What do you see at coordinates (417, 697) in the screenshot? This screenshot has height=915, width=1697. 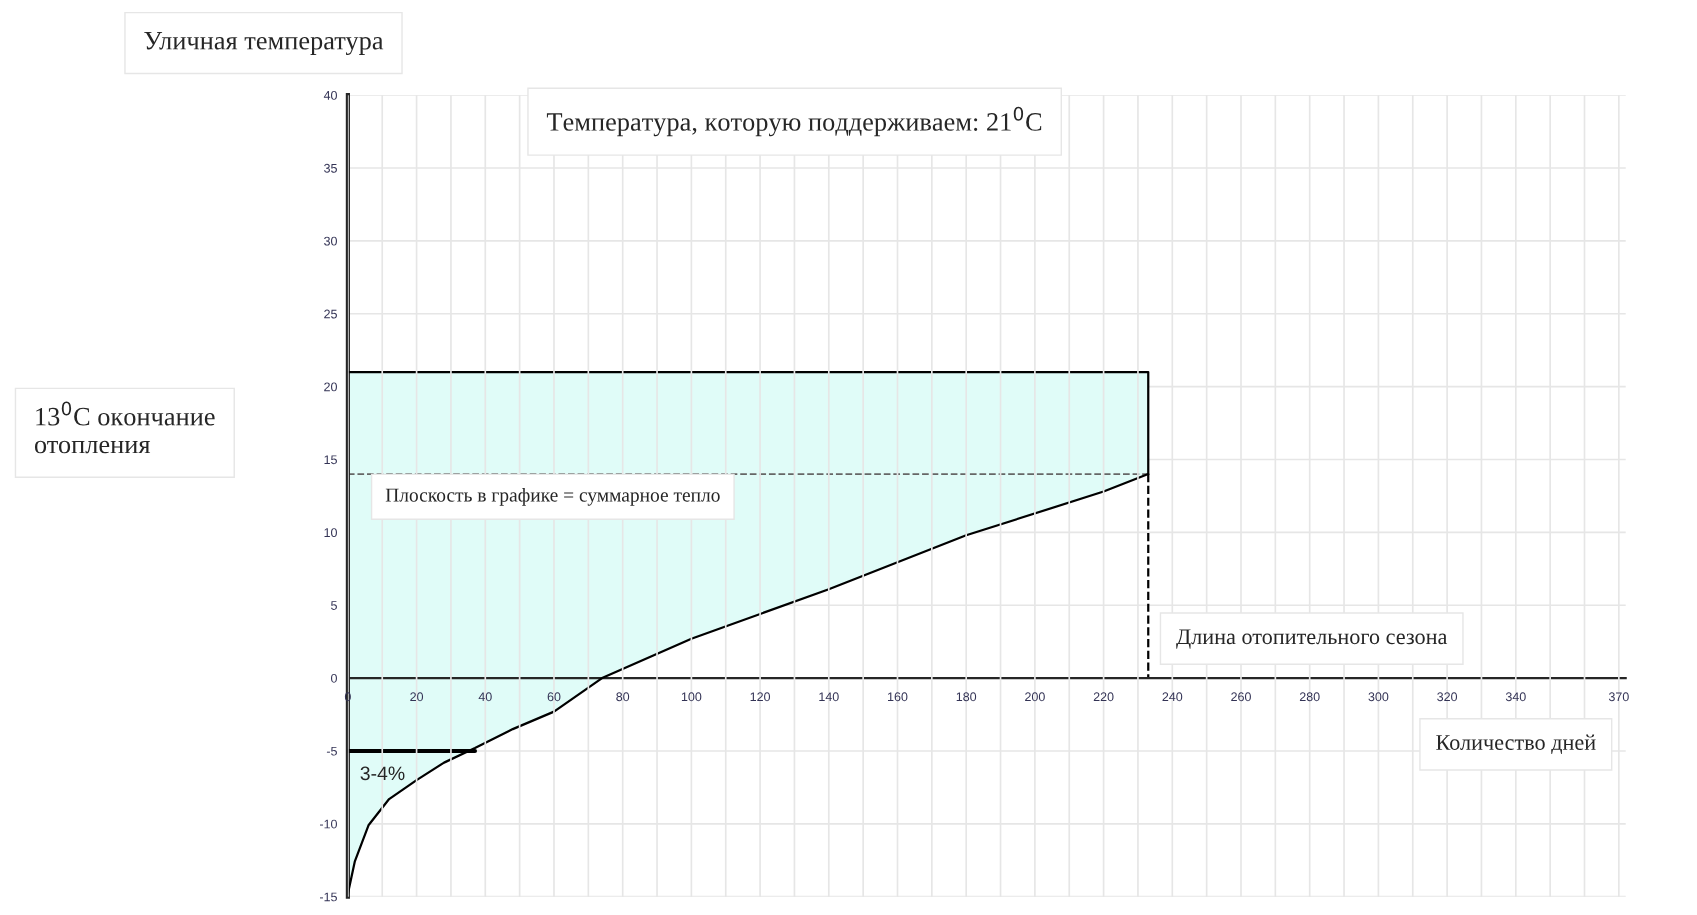 I see `x-tick-label: 20` at bounding box center [417, 697].